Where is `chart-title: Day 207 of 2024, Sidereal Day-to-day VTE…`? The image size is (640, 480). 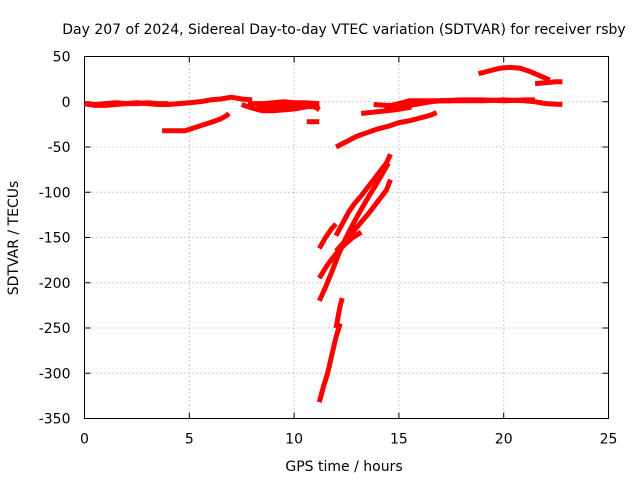
chart-title: Day 207 of 2024, Sidereal Day-to-day VTE… is located at coordinates (343, 30).